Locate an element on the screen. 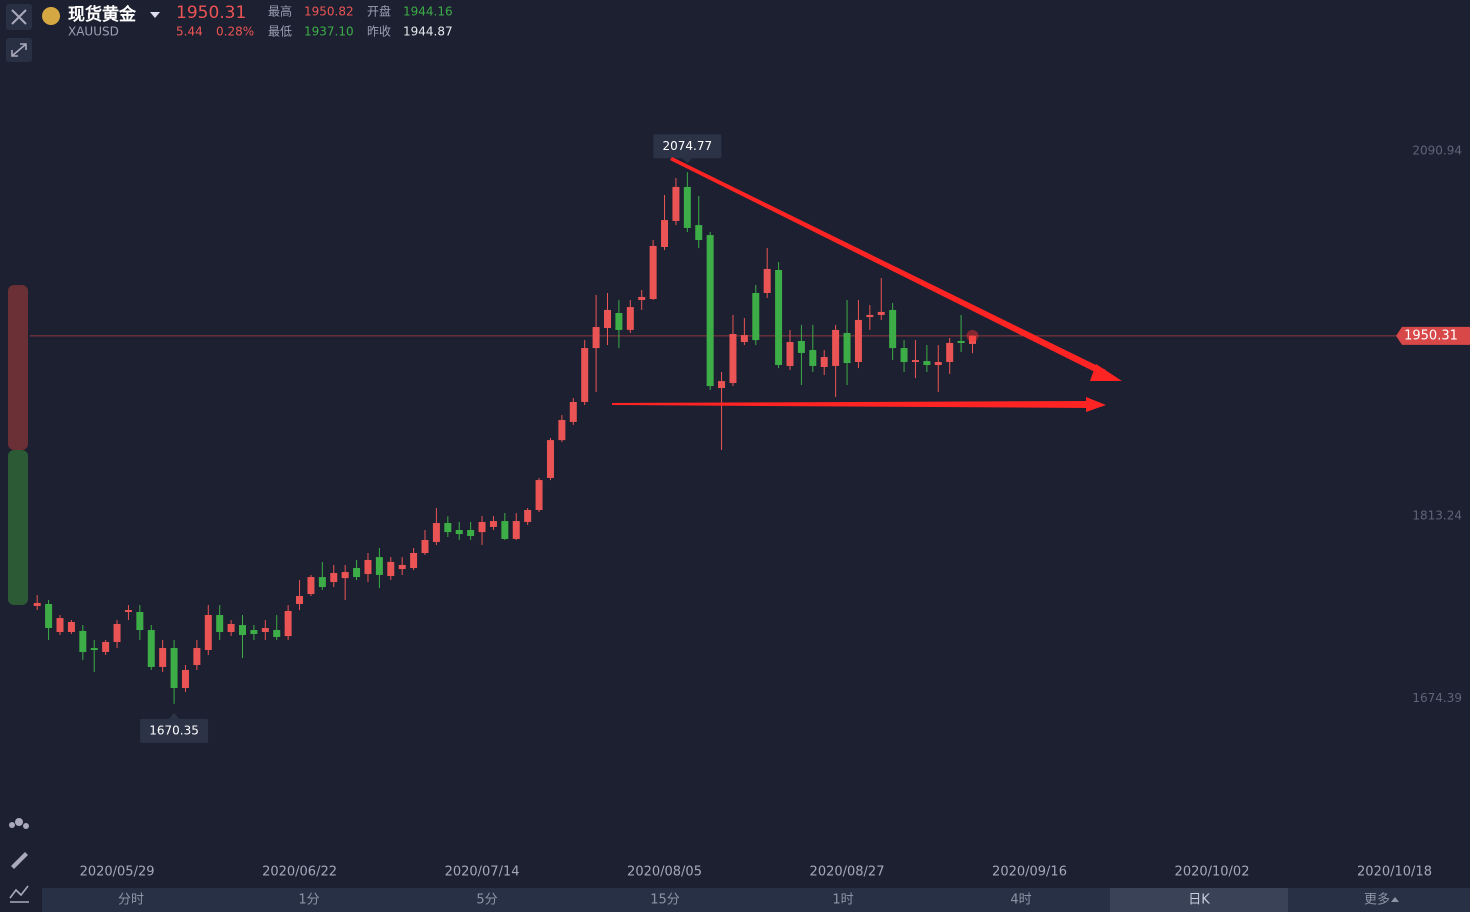 Image resolution: width=1470 pixels, height=912 pixels. last-price: 1950.31 is located at coordinates (211, 13).